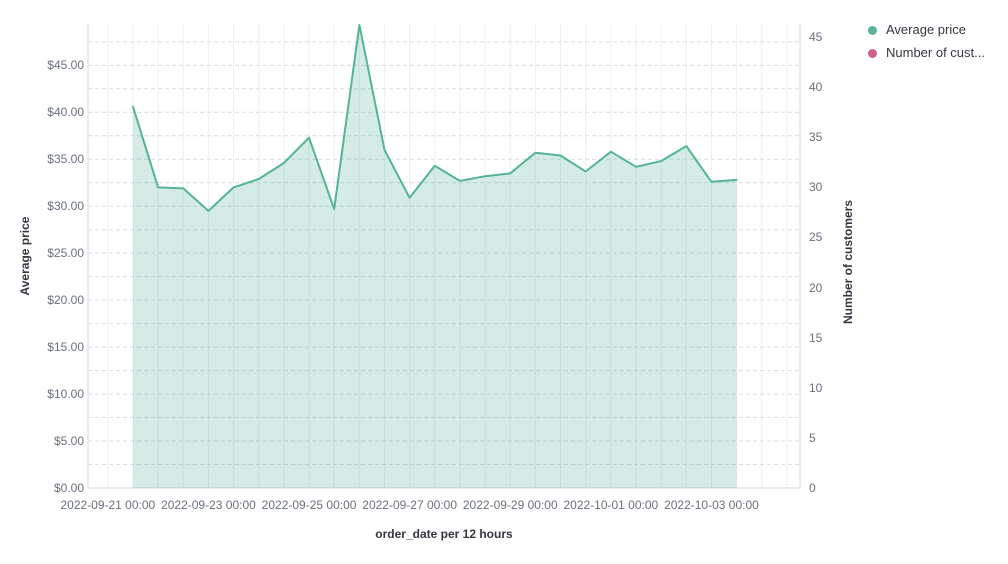 The width and height of the screenshot is (1008, 564). I want to click on legend-item-average-price: Average price, so click(926, 30).